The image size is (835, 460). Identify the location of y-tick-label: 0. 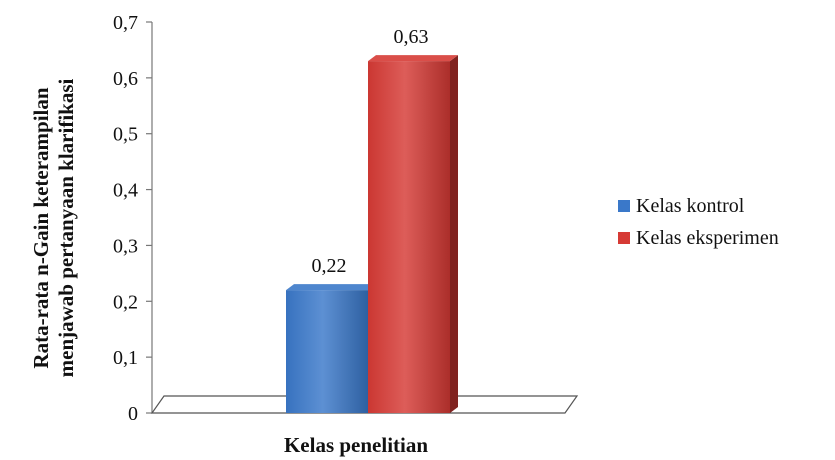
(133, 414).